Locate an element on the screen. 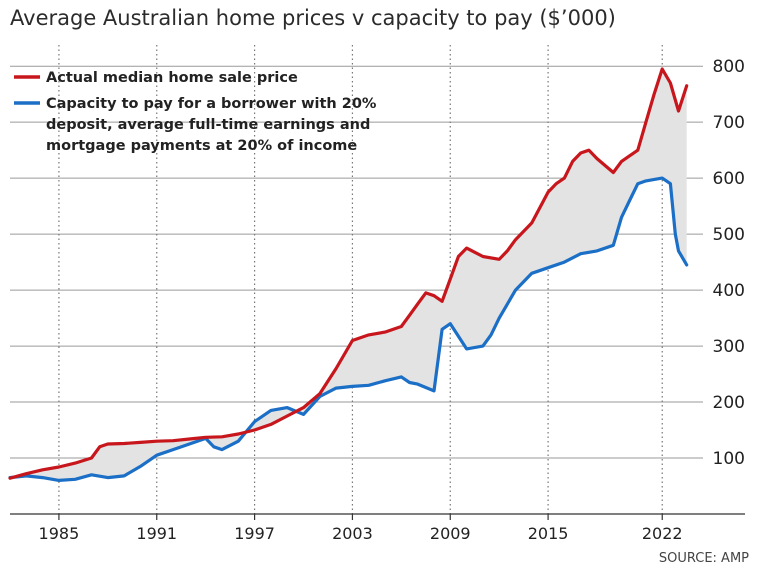  x-tick-label-2009: 2009 is located at coordinates (450, 533).